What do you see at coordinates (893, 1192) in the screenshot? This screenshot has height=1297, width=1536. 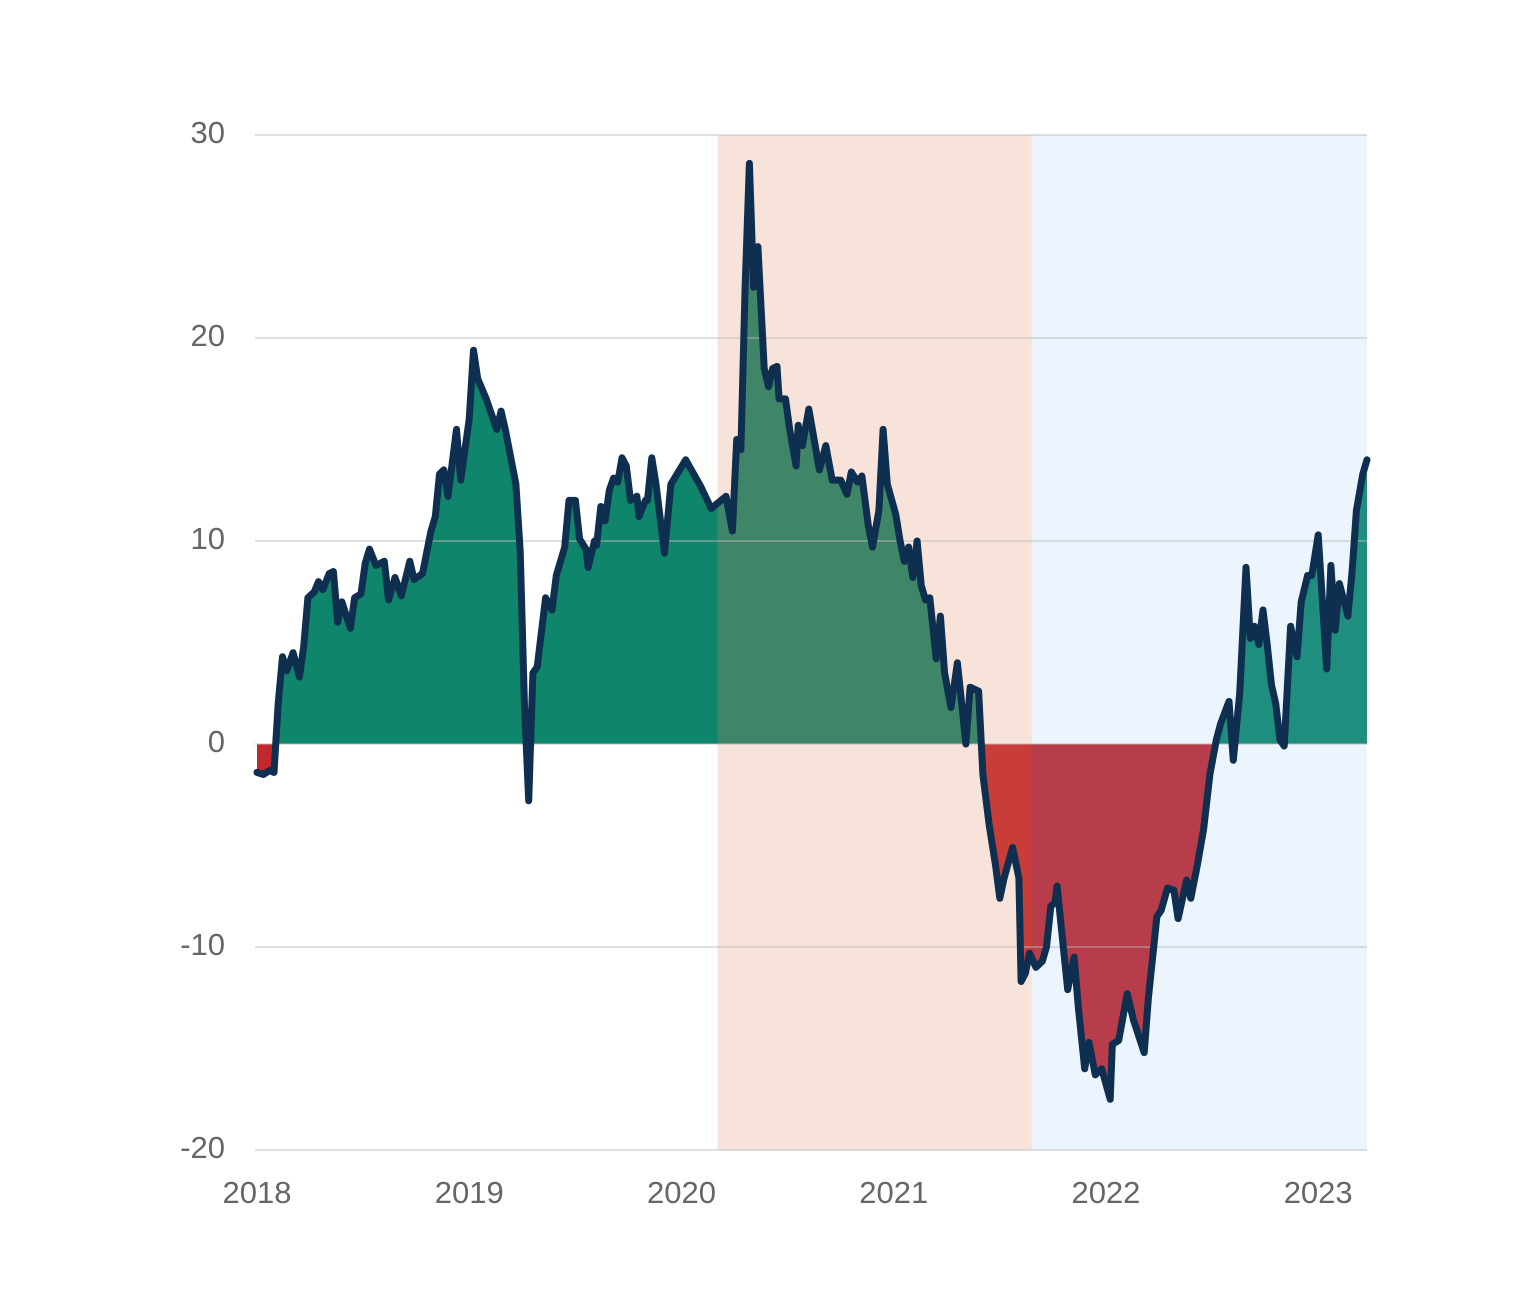 I see `x-tick-label: 2021` at bounding box center [893, 1192].